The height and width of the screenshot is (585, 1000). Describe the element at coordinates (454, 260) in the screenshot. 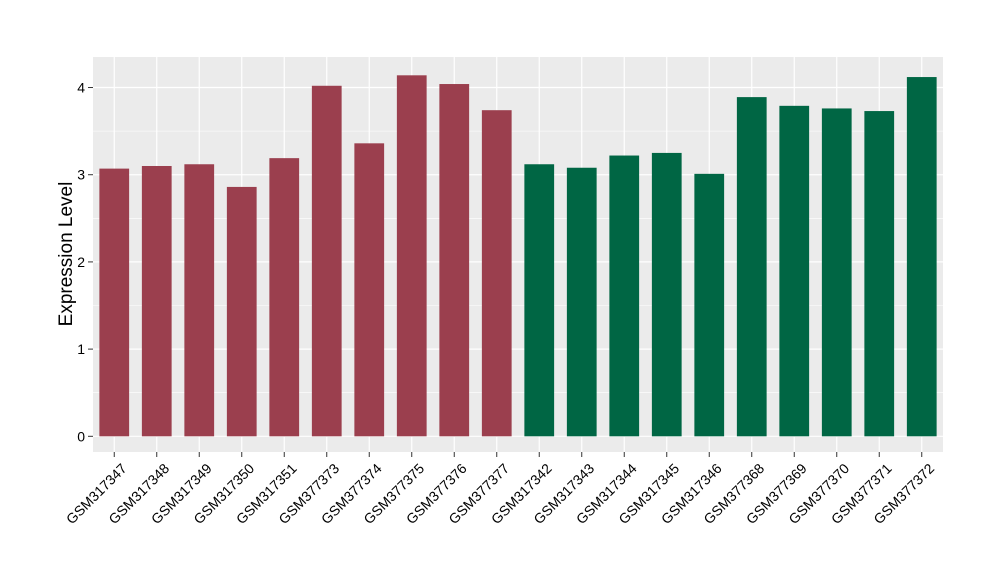

I see `bar-GSM377376` at that location.